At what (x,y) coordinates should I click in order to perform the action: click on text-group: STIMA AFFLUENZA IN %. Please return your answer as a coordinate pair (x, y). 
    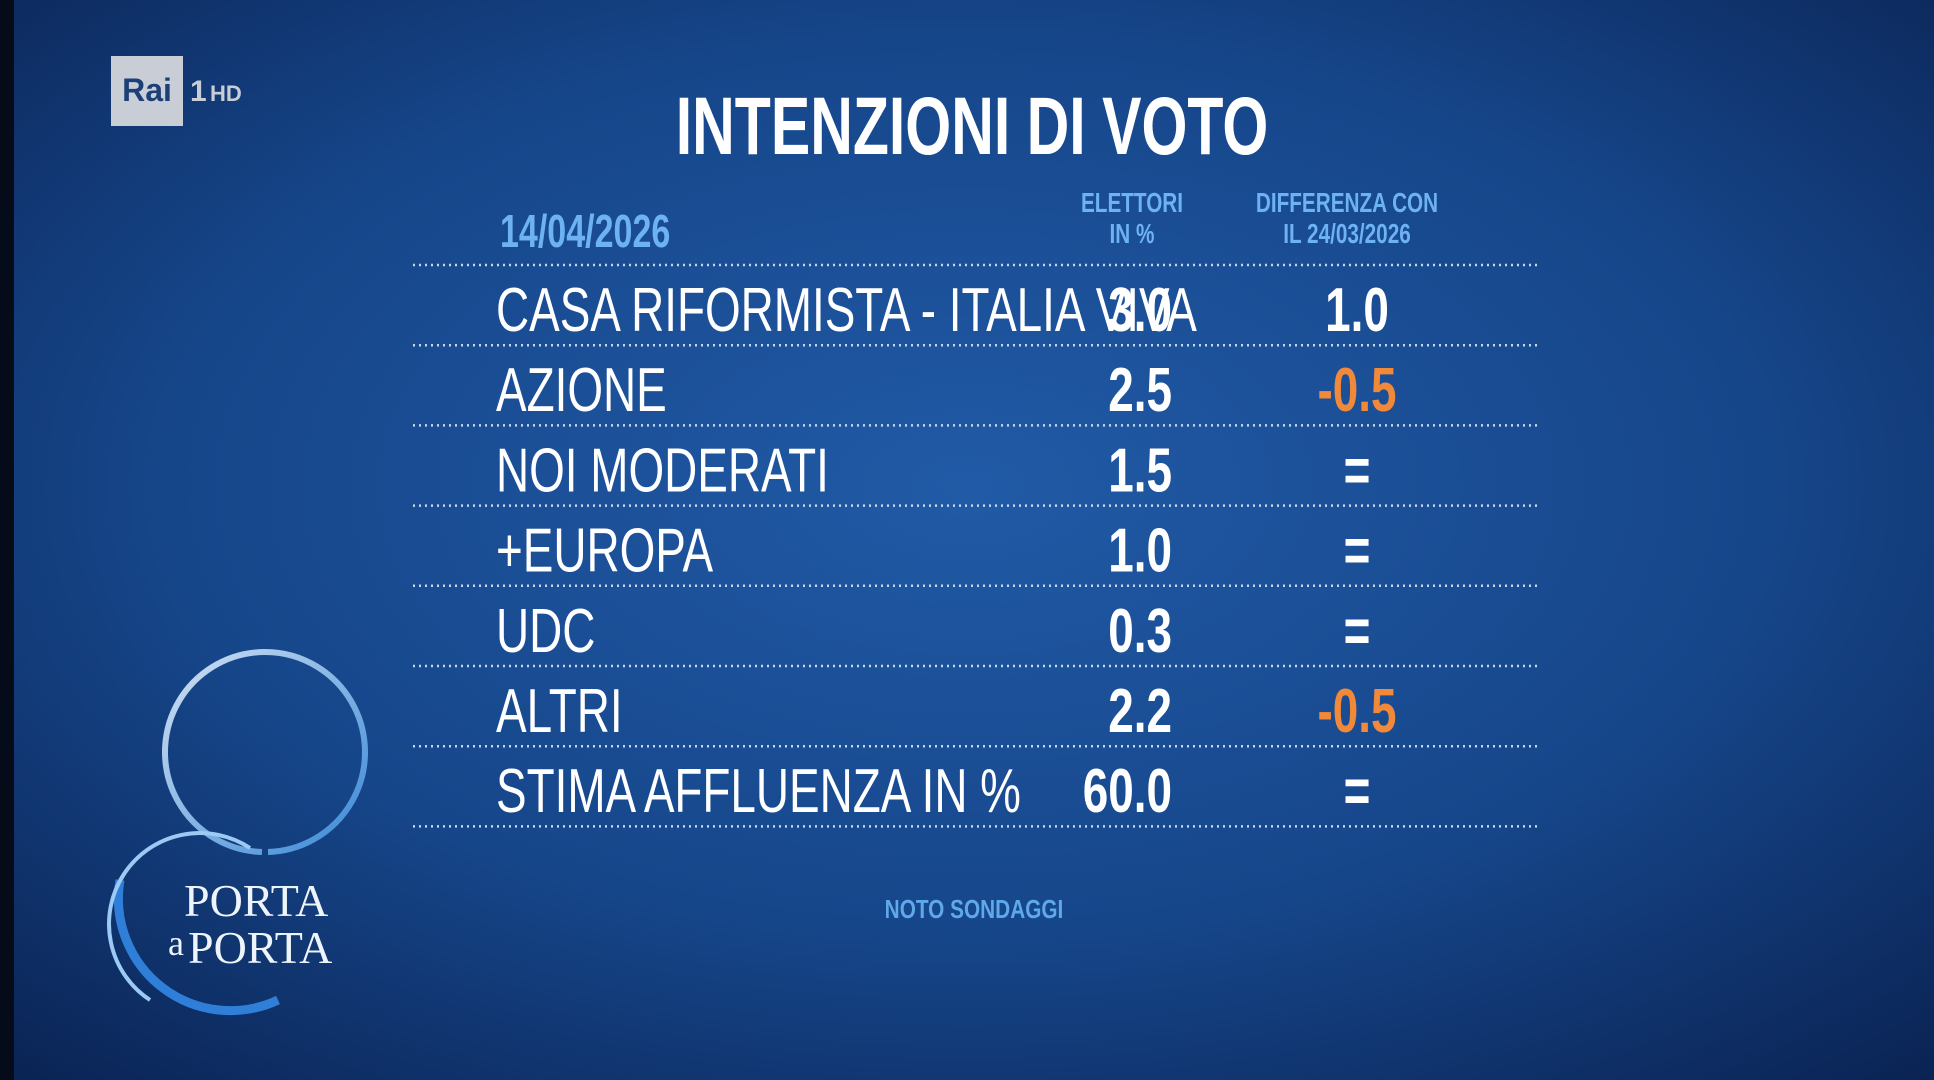
    Looking at the image, I should click on (758, 790).